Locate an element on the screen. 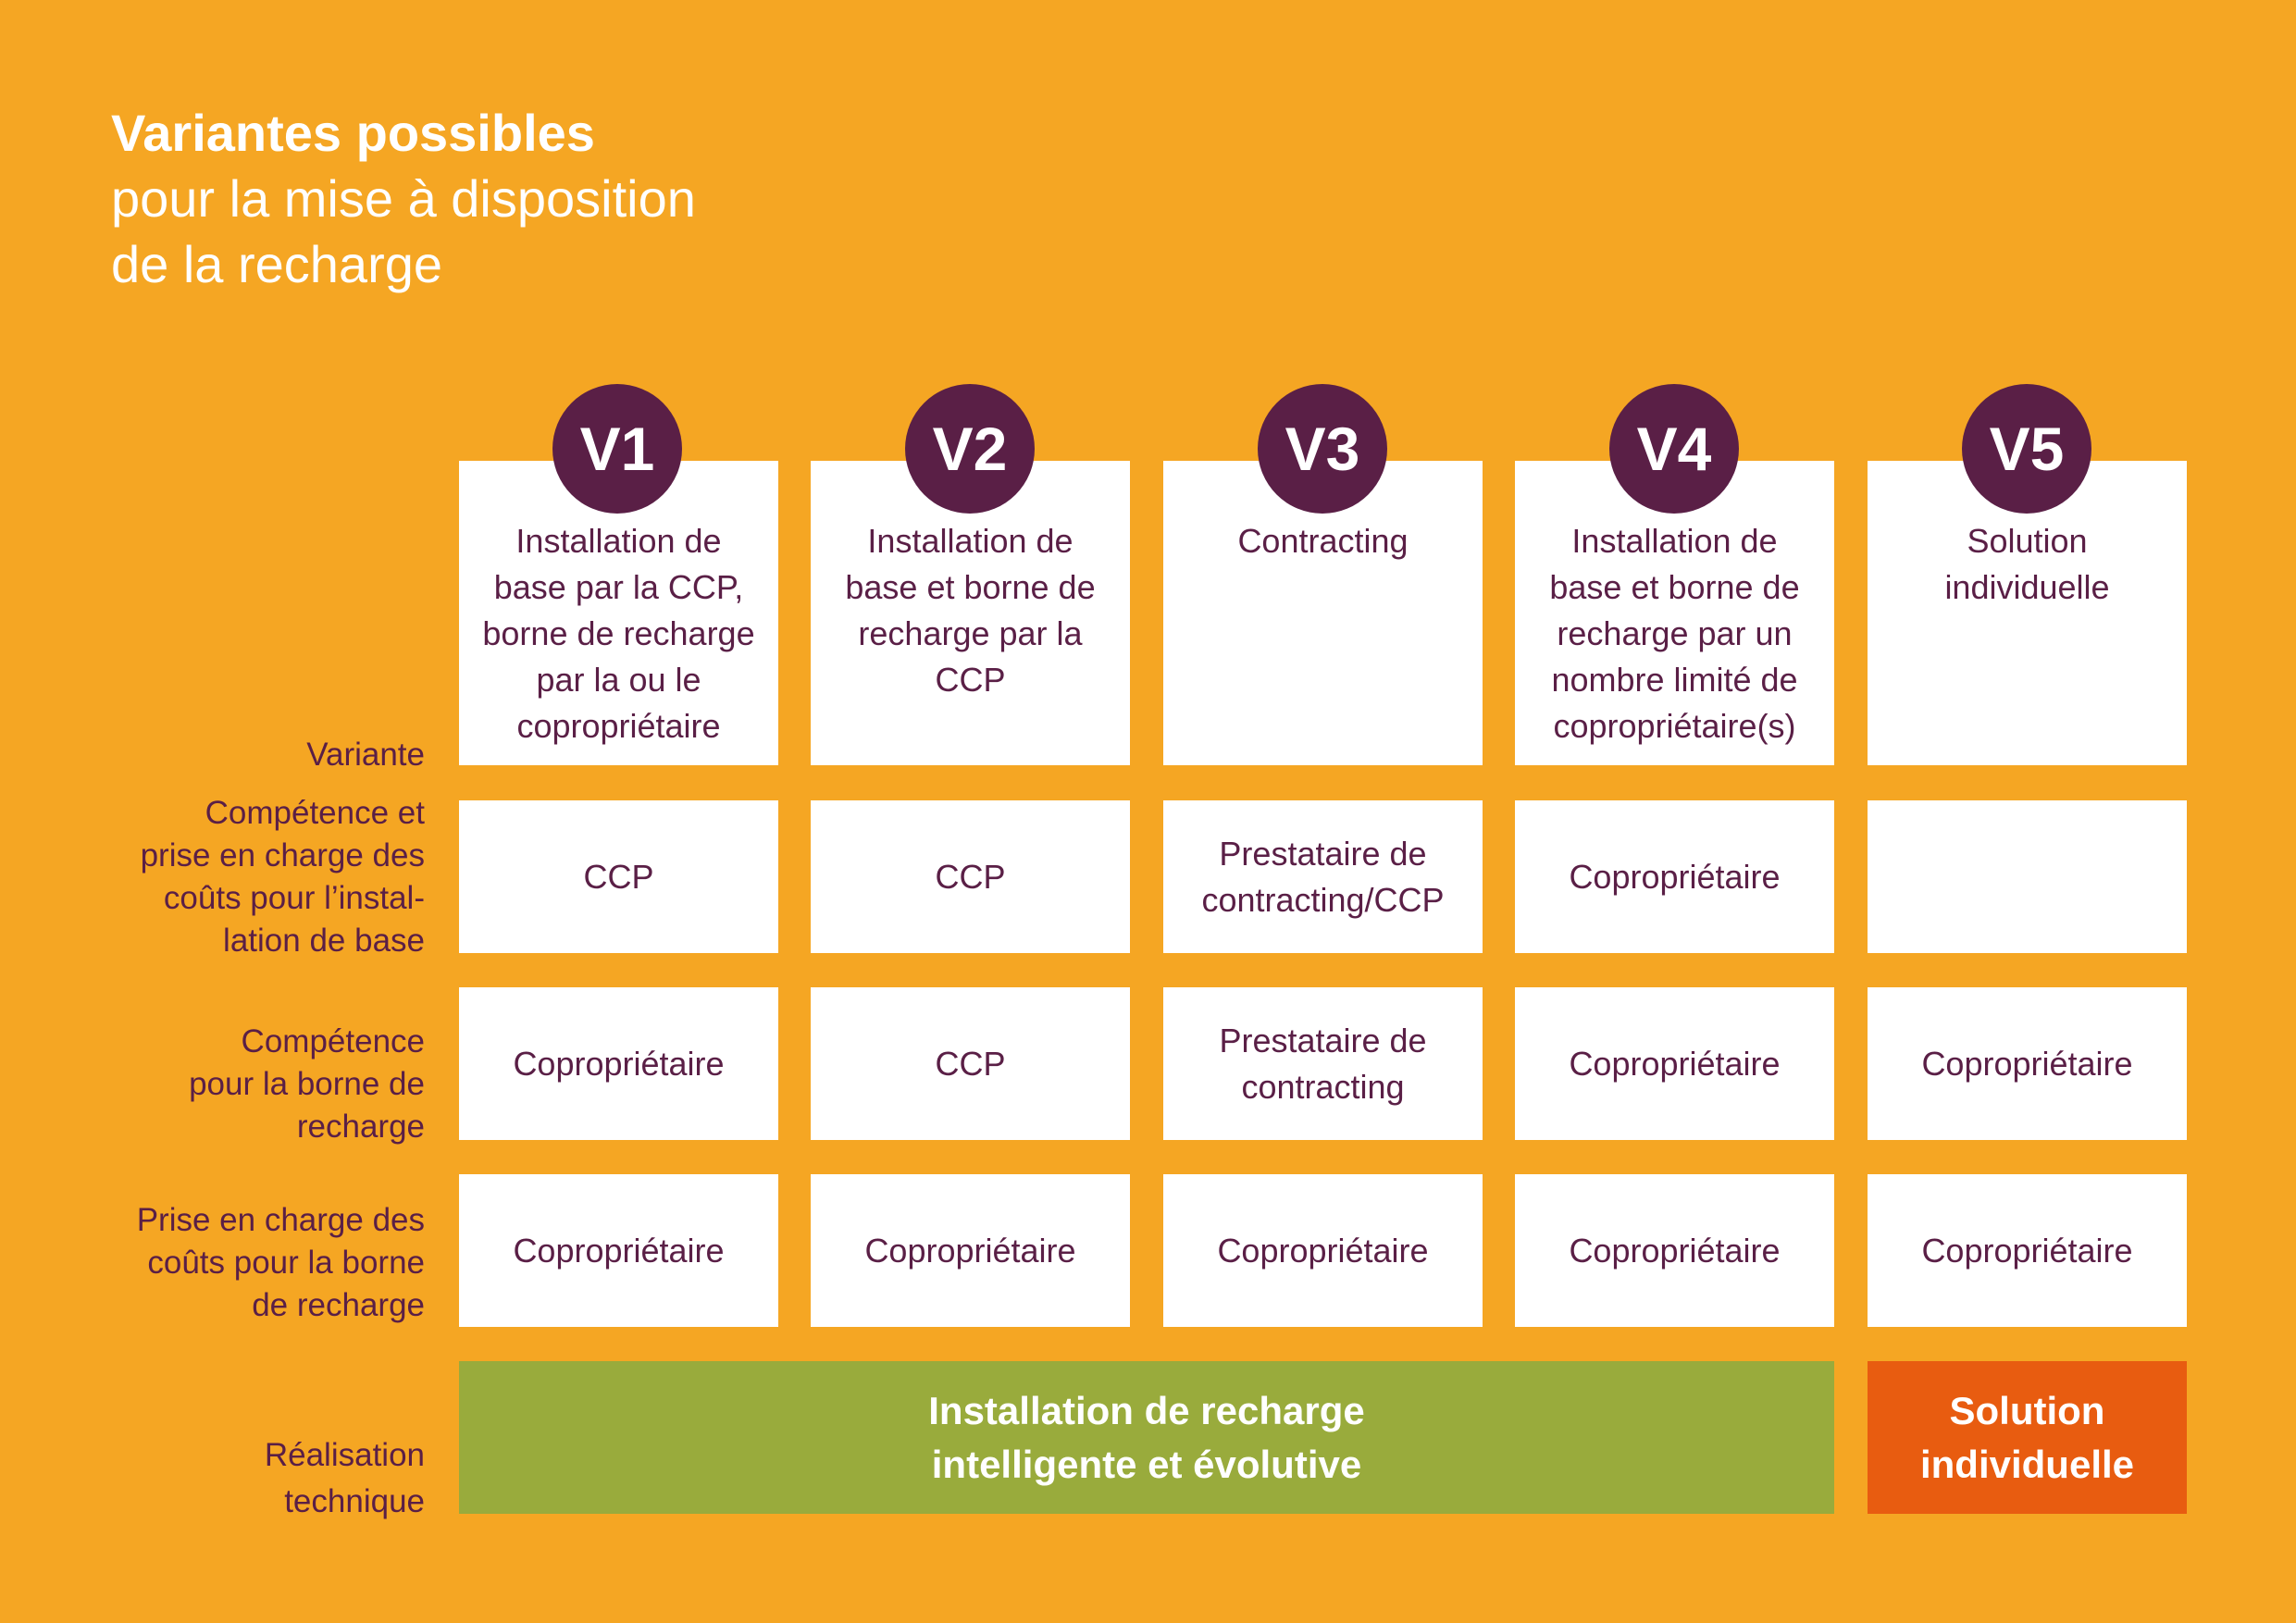 The image size is (2296, 1623). variant-heading-v3: Contracting is located at coordinates (1323, 613).